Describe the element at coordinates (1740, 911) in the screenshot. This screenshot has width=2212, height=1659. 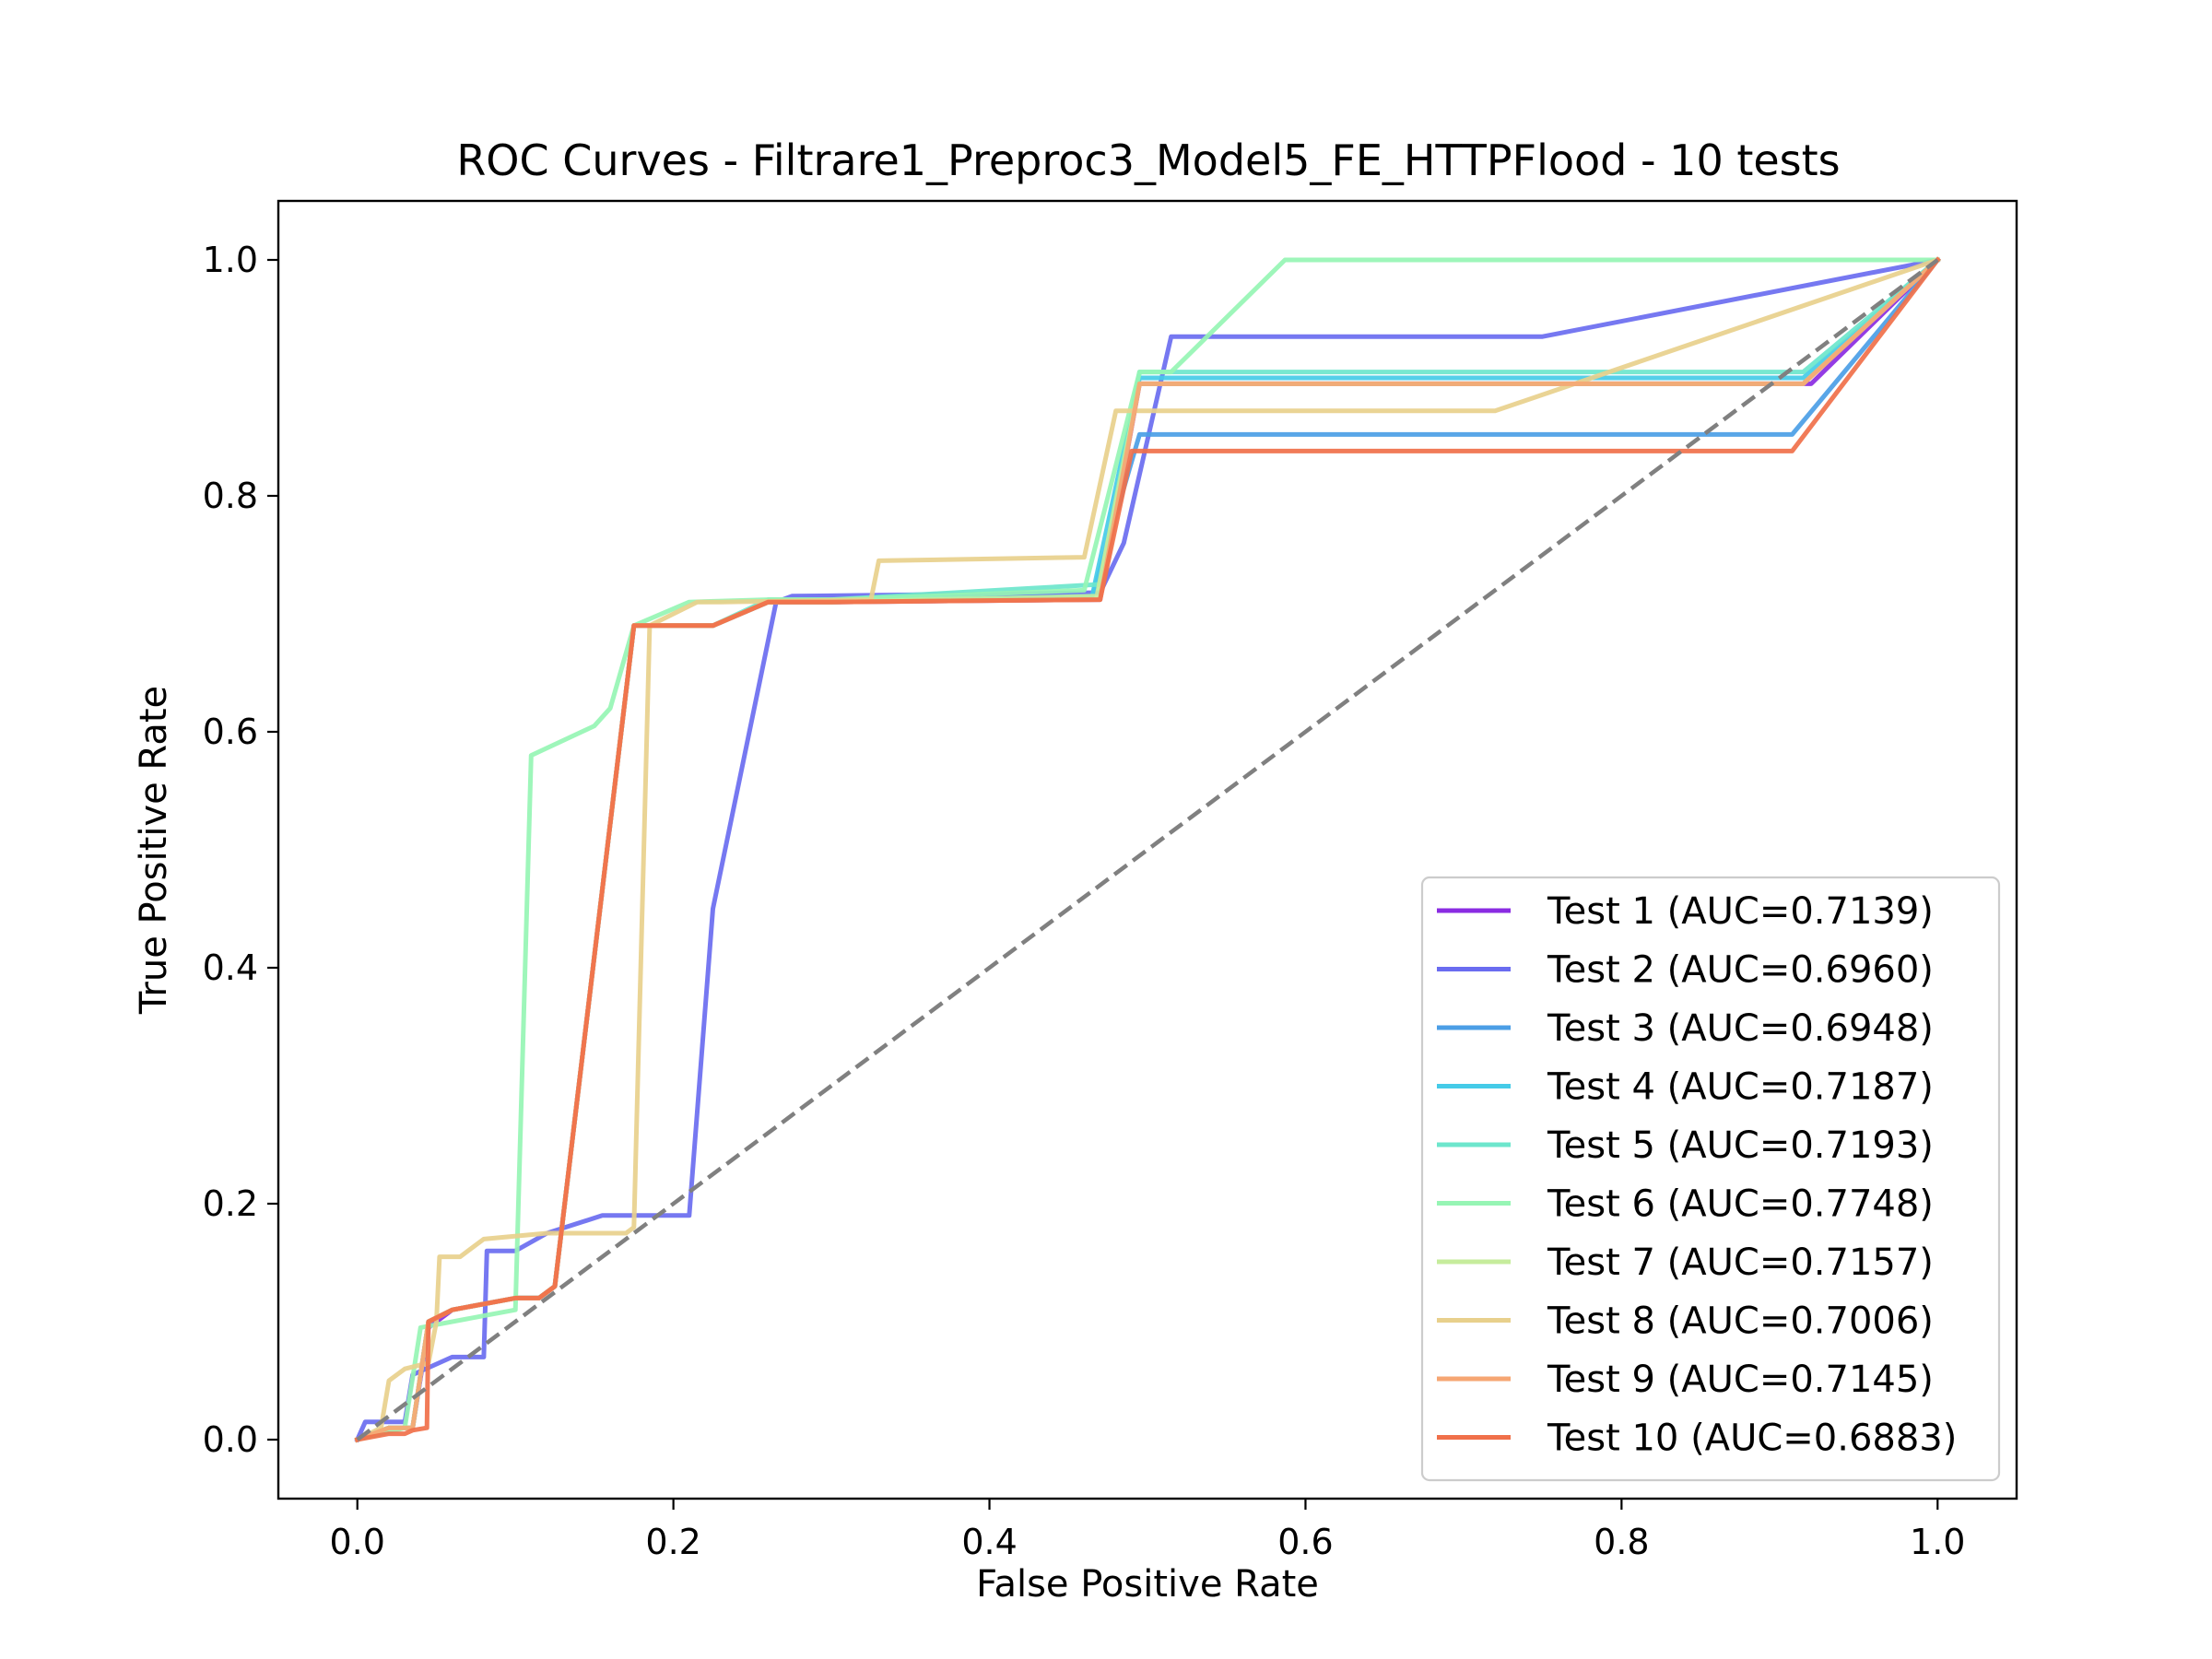
I see `legend-label-test-1: Test 1 (AUC=0.7139)` at that location.